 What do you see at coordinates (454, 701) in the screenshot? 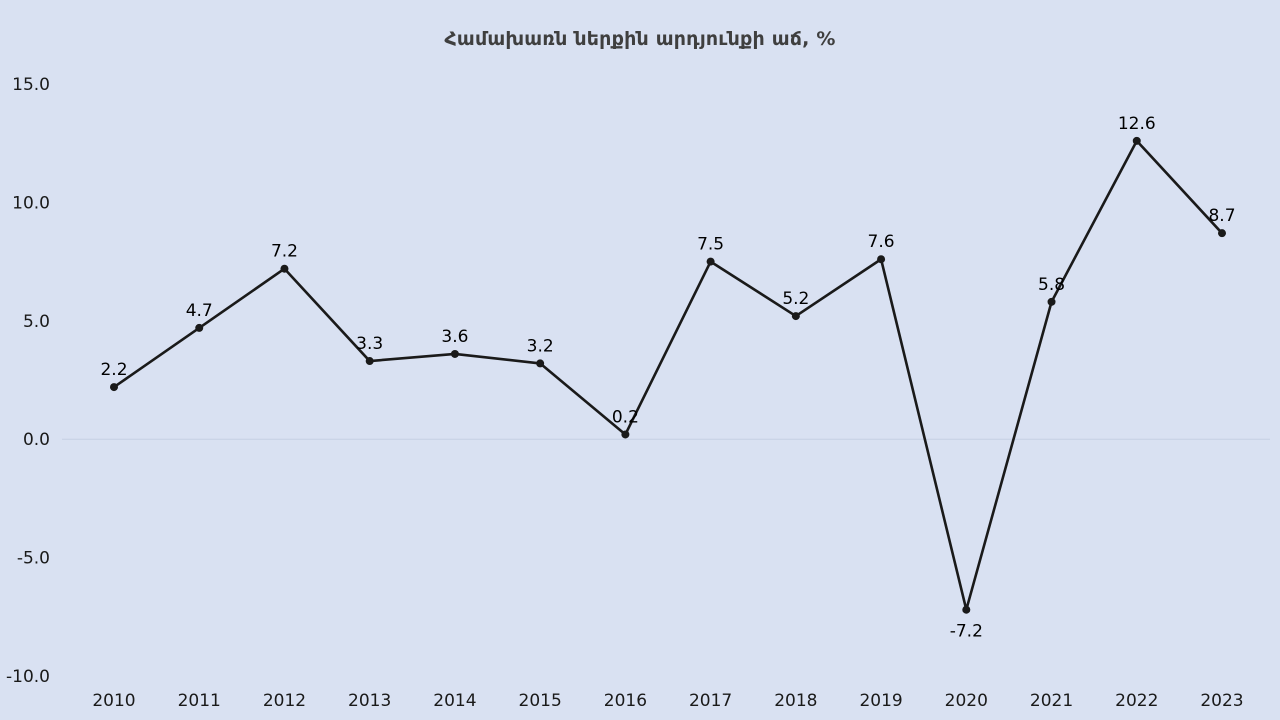
I see `x-tick-label: 2014` at bounding box center [454, 701].